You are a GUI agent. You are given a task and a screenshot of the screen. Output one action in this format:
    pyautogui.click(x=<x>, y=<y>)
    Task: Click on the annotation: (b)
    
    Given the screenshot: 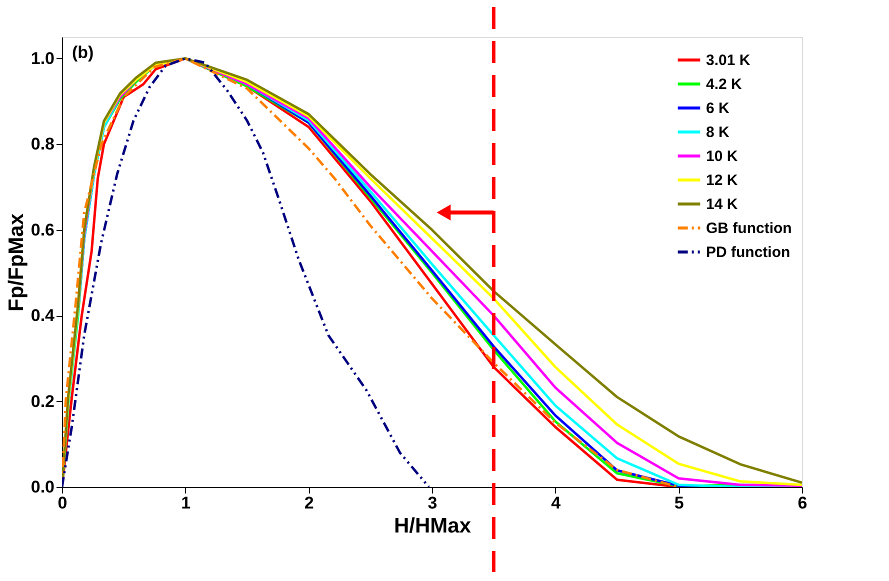 What is the action you would take?
    pyautogui.click(x=83, y=52)
    